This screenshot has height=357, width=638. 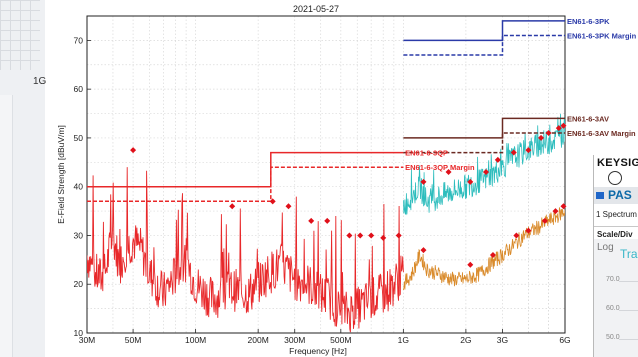 I want to click on chart-title: 2021-05-27, so click(x=316, y=9).